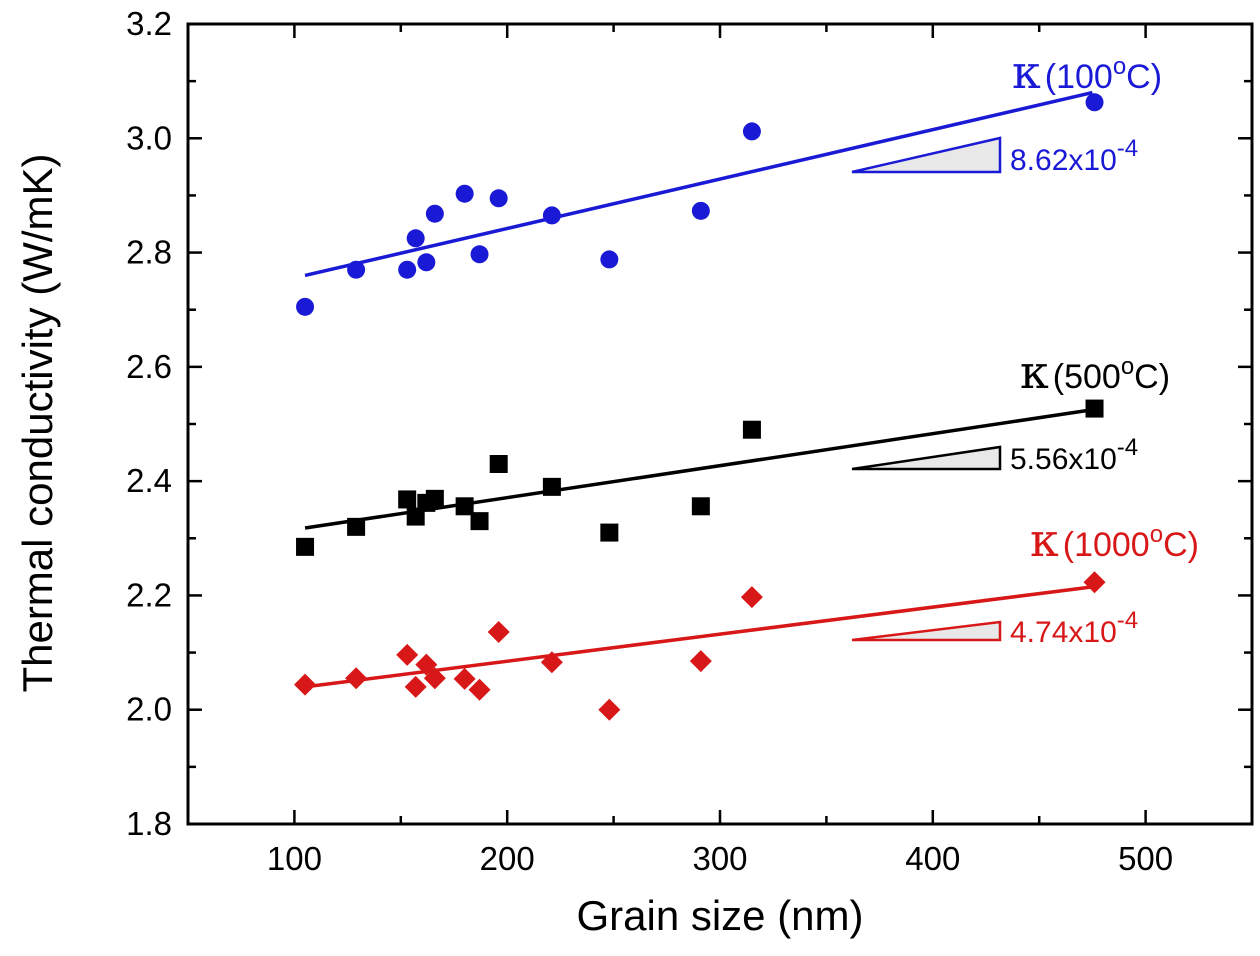 This screenshot has width=1260, height=956. Describe the element at coordinates (1079, 77) in the screenshot. I see `series-label-temp: (100` at that location.